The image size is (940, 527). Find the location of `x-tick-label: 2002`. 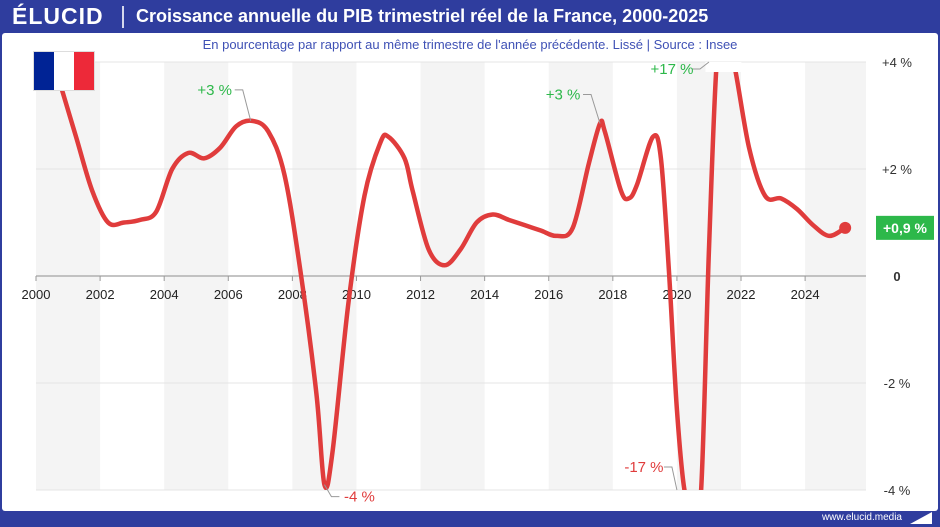

x-tick-label: 2002 is located at coordinates (100, 294).